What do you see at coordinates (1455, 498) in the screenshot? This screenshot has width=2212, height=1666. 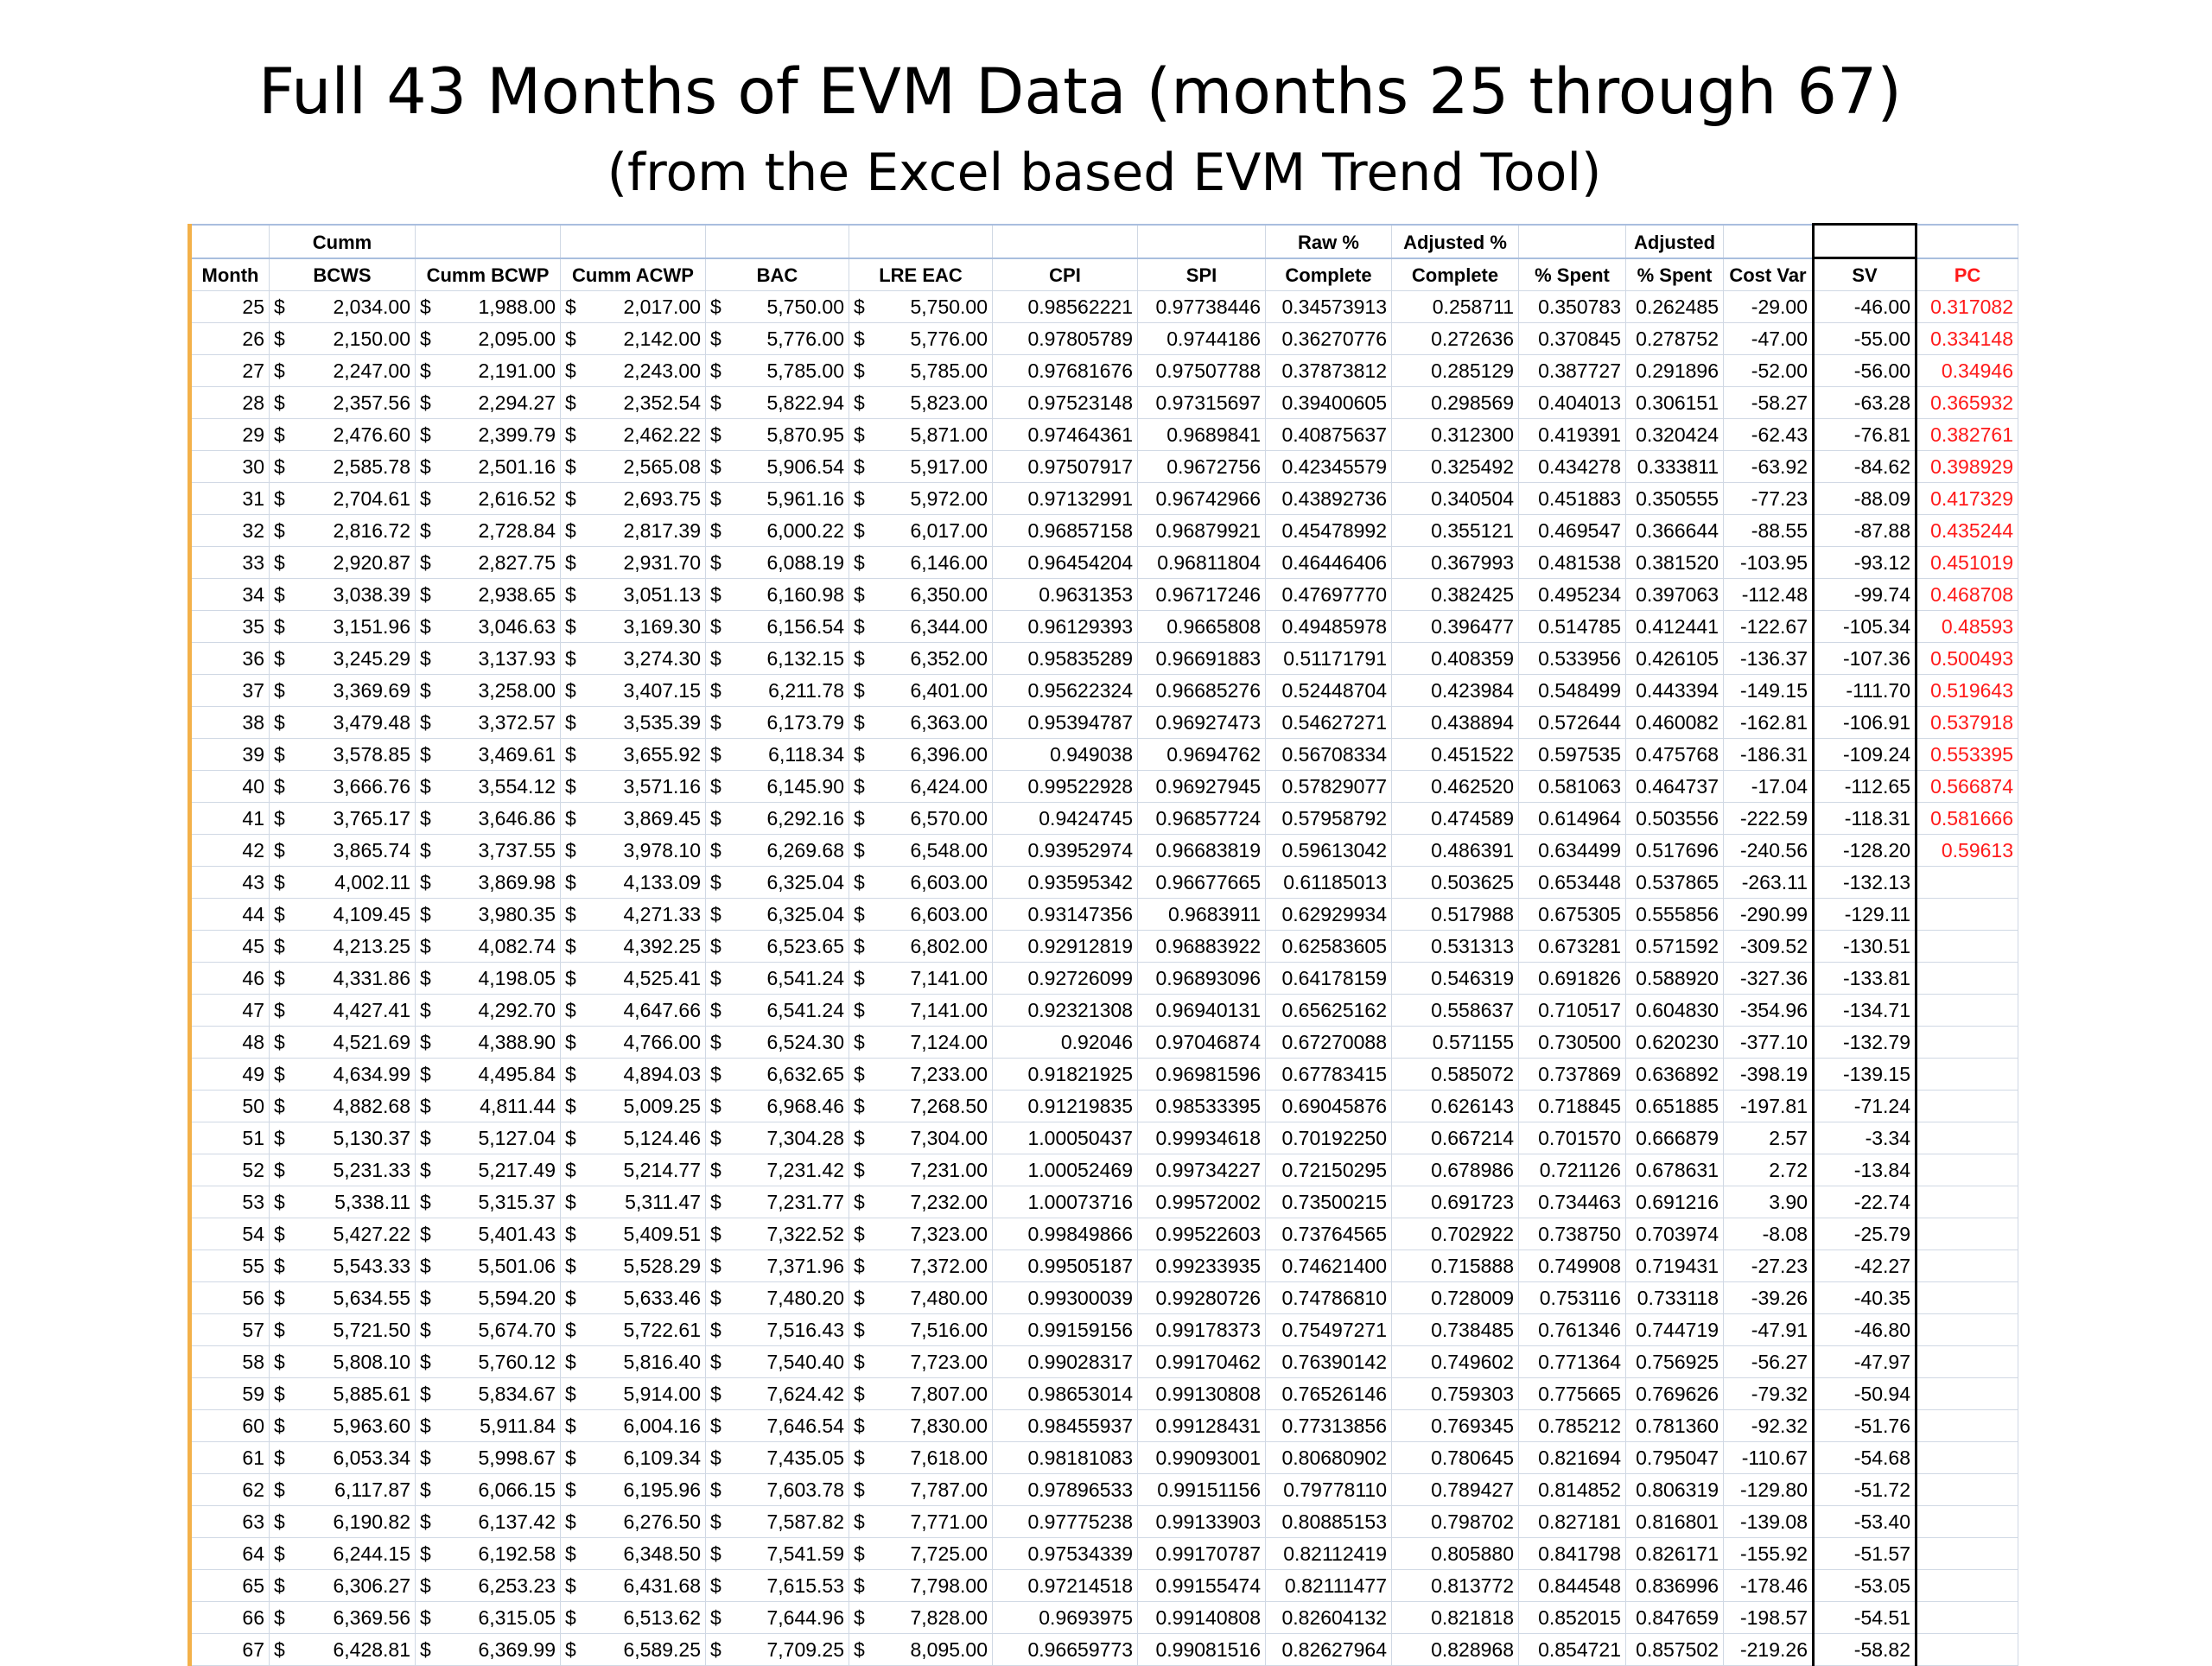 I see `cell-adj: 0.340504` at bounding box center [1455, 498].